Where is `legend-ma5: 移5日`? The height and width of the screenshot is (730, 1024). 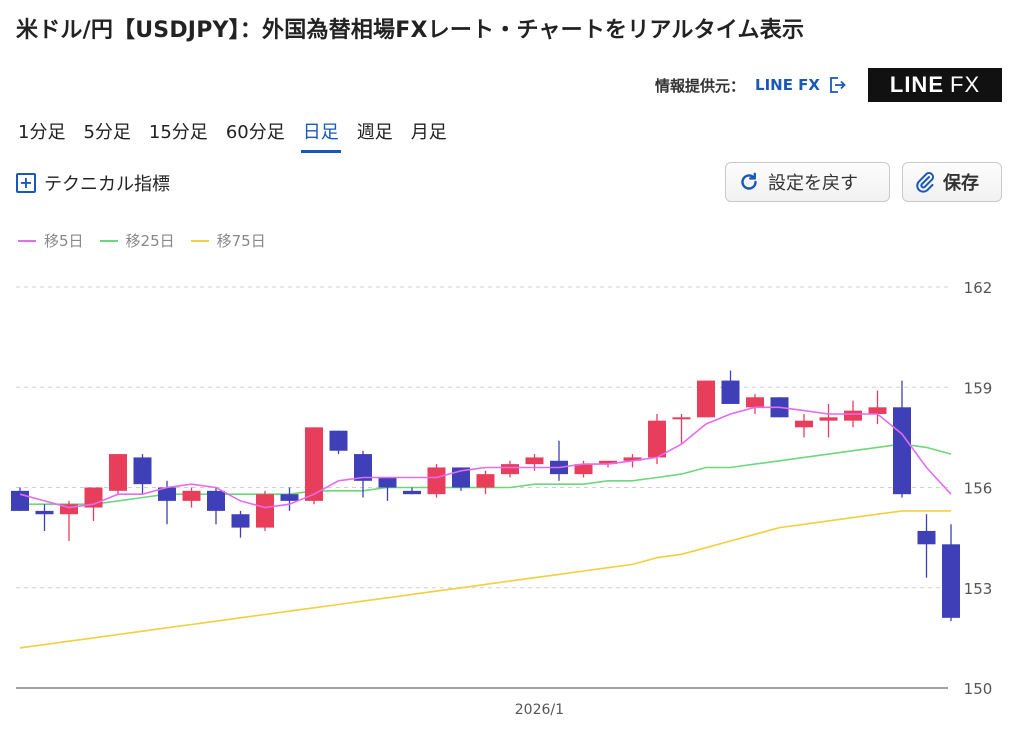
legend-ma5: 移5日 is located at coordinates (51, 240).